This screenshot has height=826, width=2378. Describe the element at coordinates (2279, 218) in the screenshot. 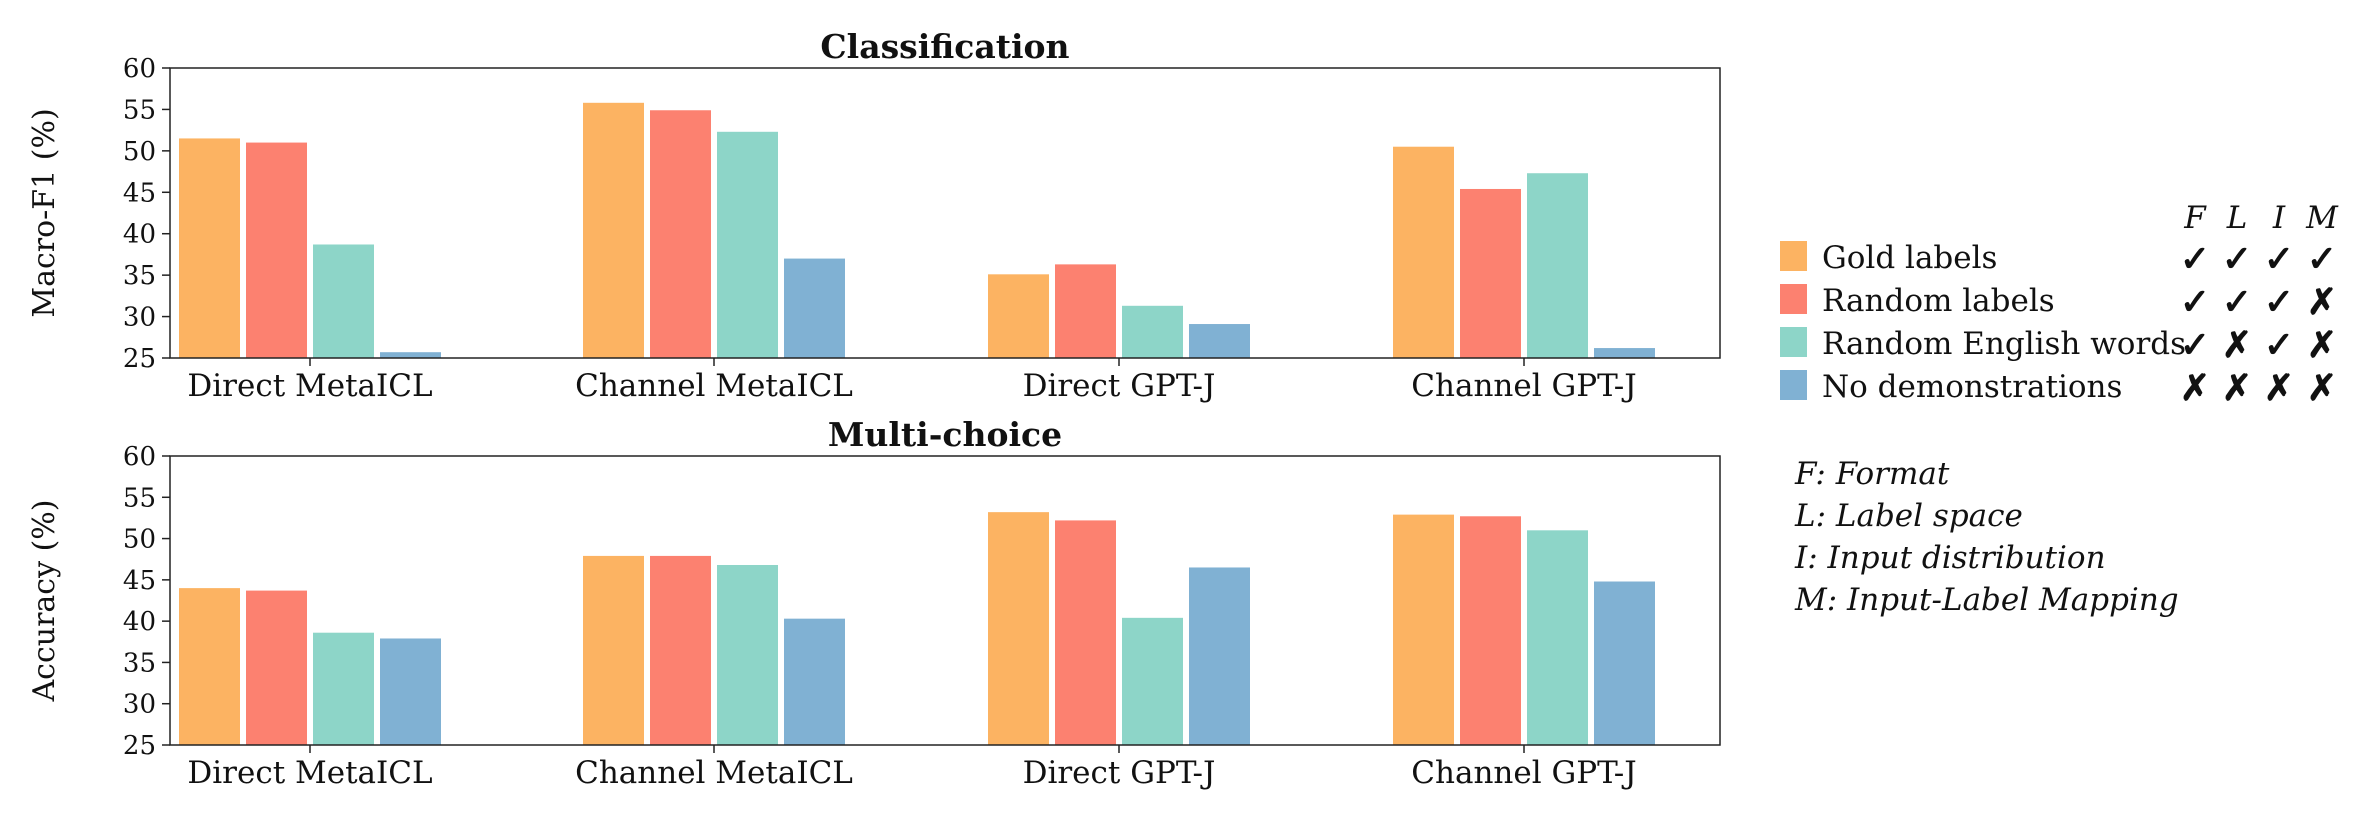

I see `legend-column-header: I` at that location.